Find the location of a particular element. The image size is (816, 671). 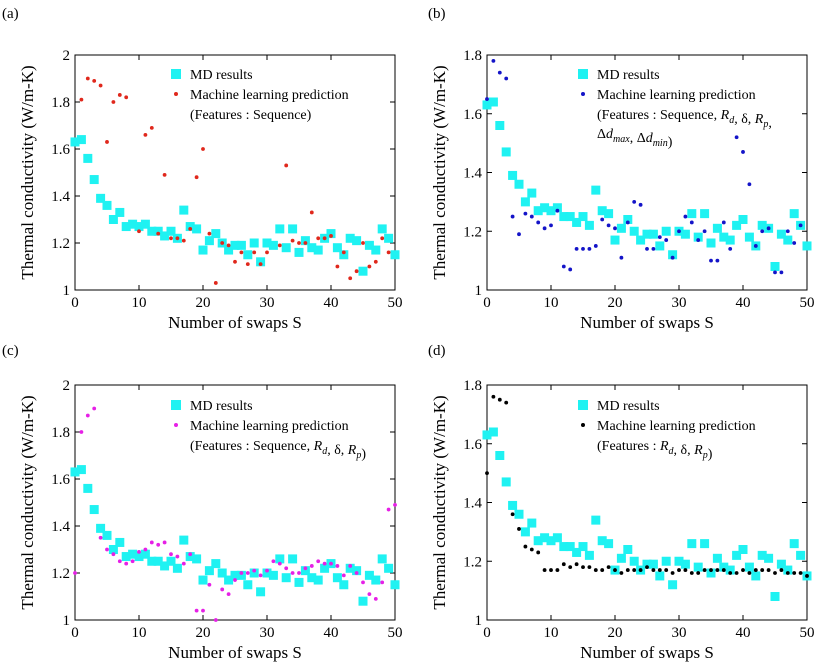

y-axis-label: Thermal conductivity (W/m-K) is located at coordinates (439, 172).